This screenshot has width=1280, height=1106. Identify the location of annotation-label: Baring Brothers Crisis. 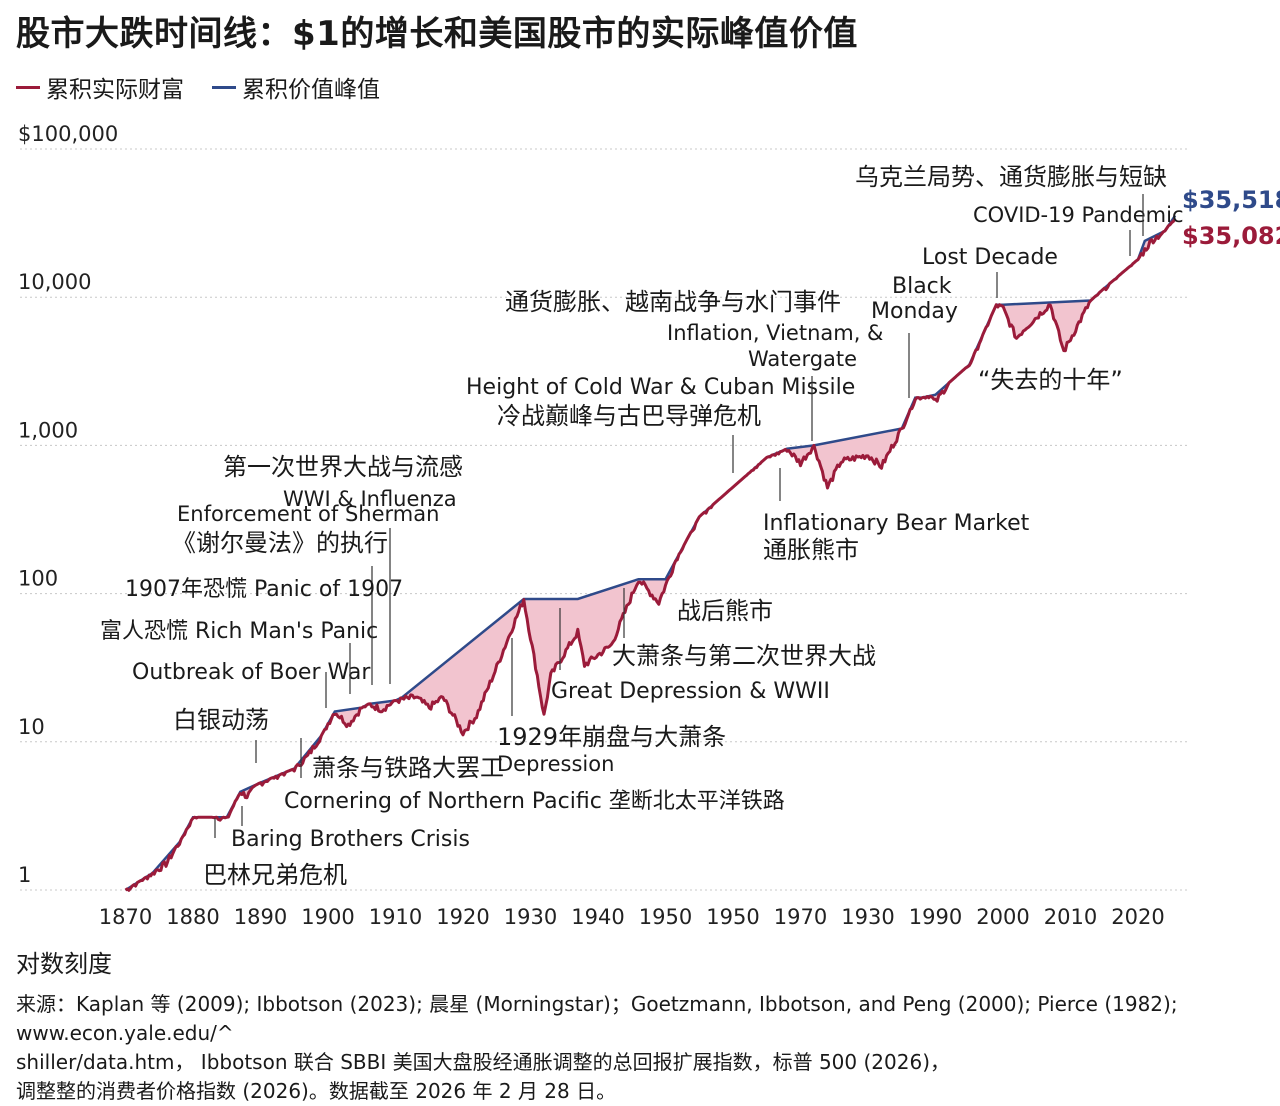
(350, 839).